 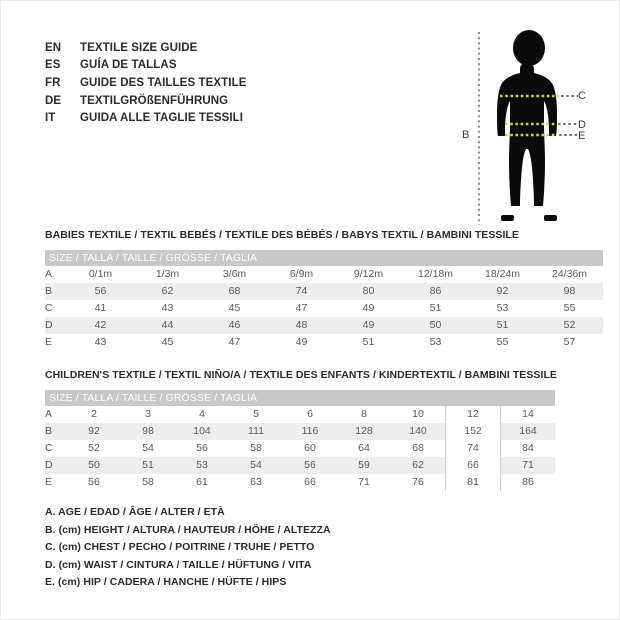 I want to click on table-row: D 42 44 46 48 49 50 51 52, so click(x=324, y=325).